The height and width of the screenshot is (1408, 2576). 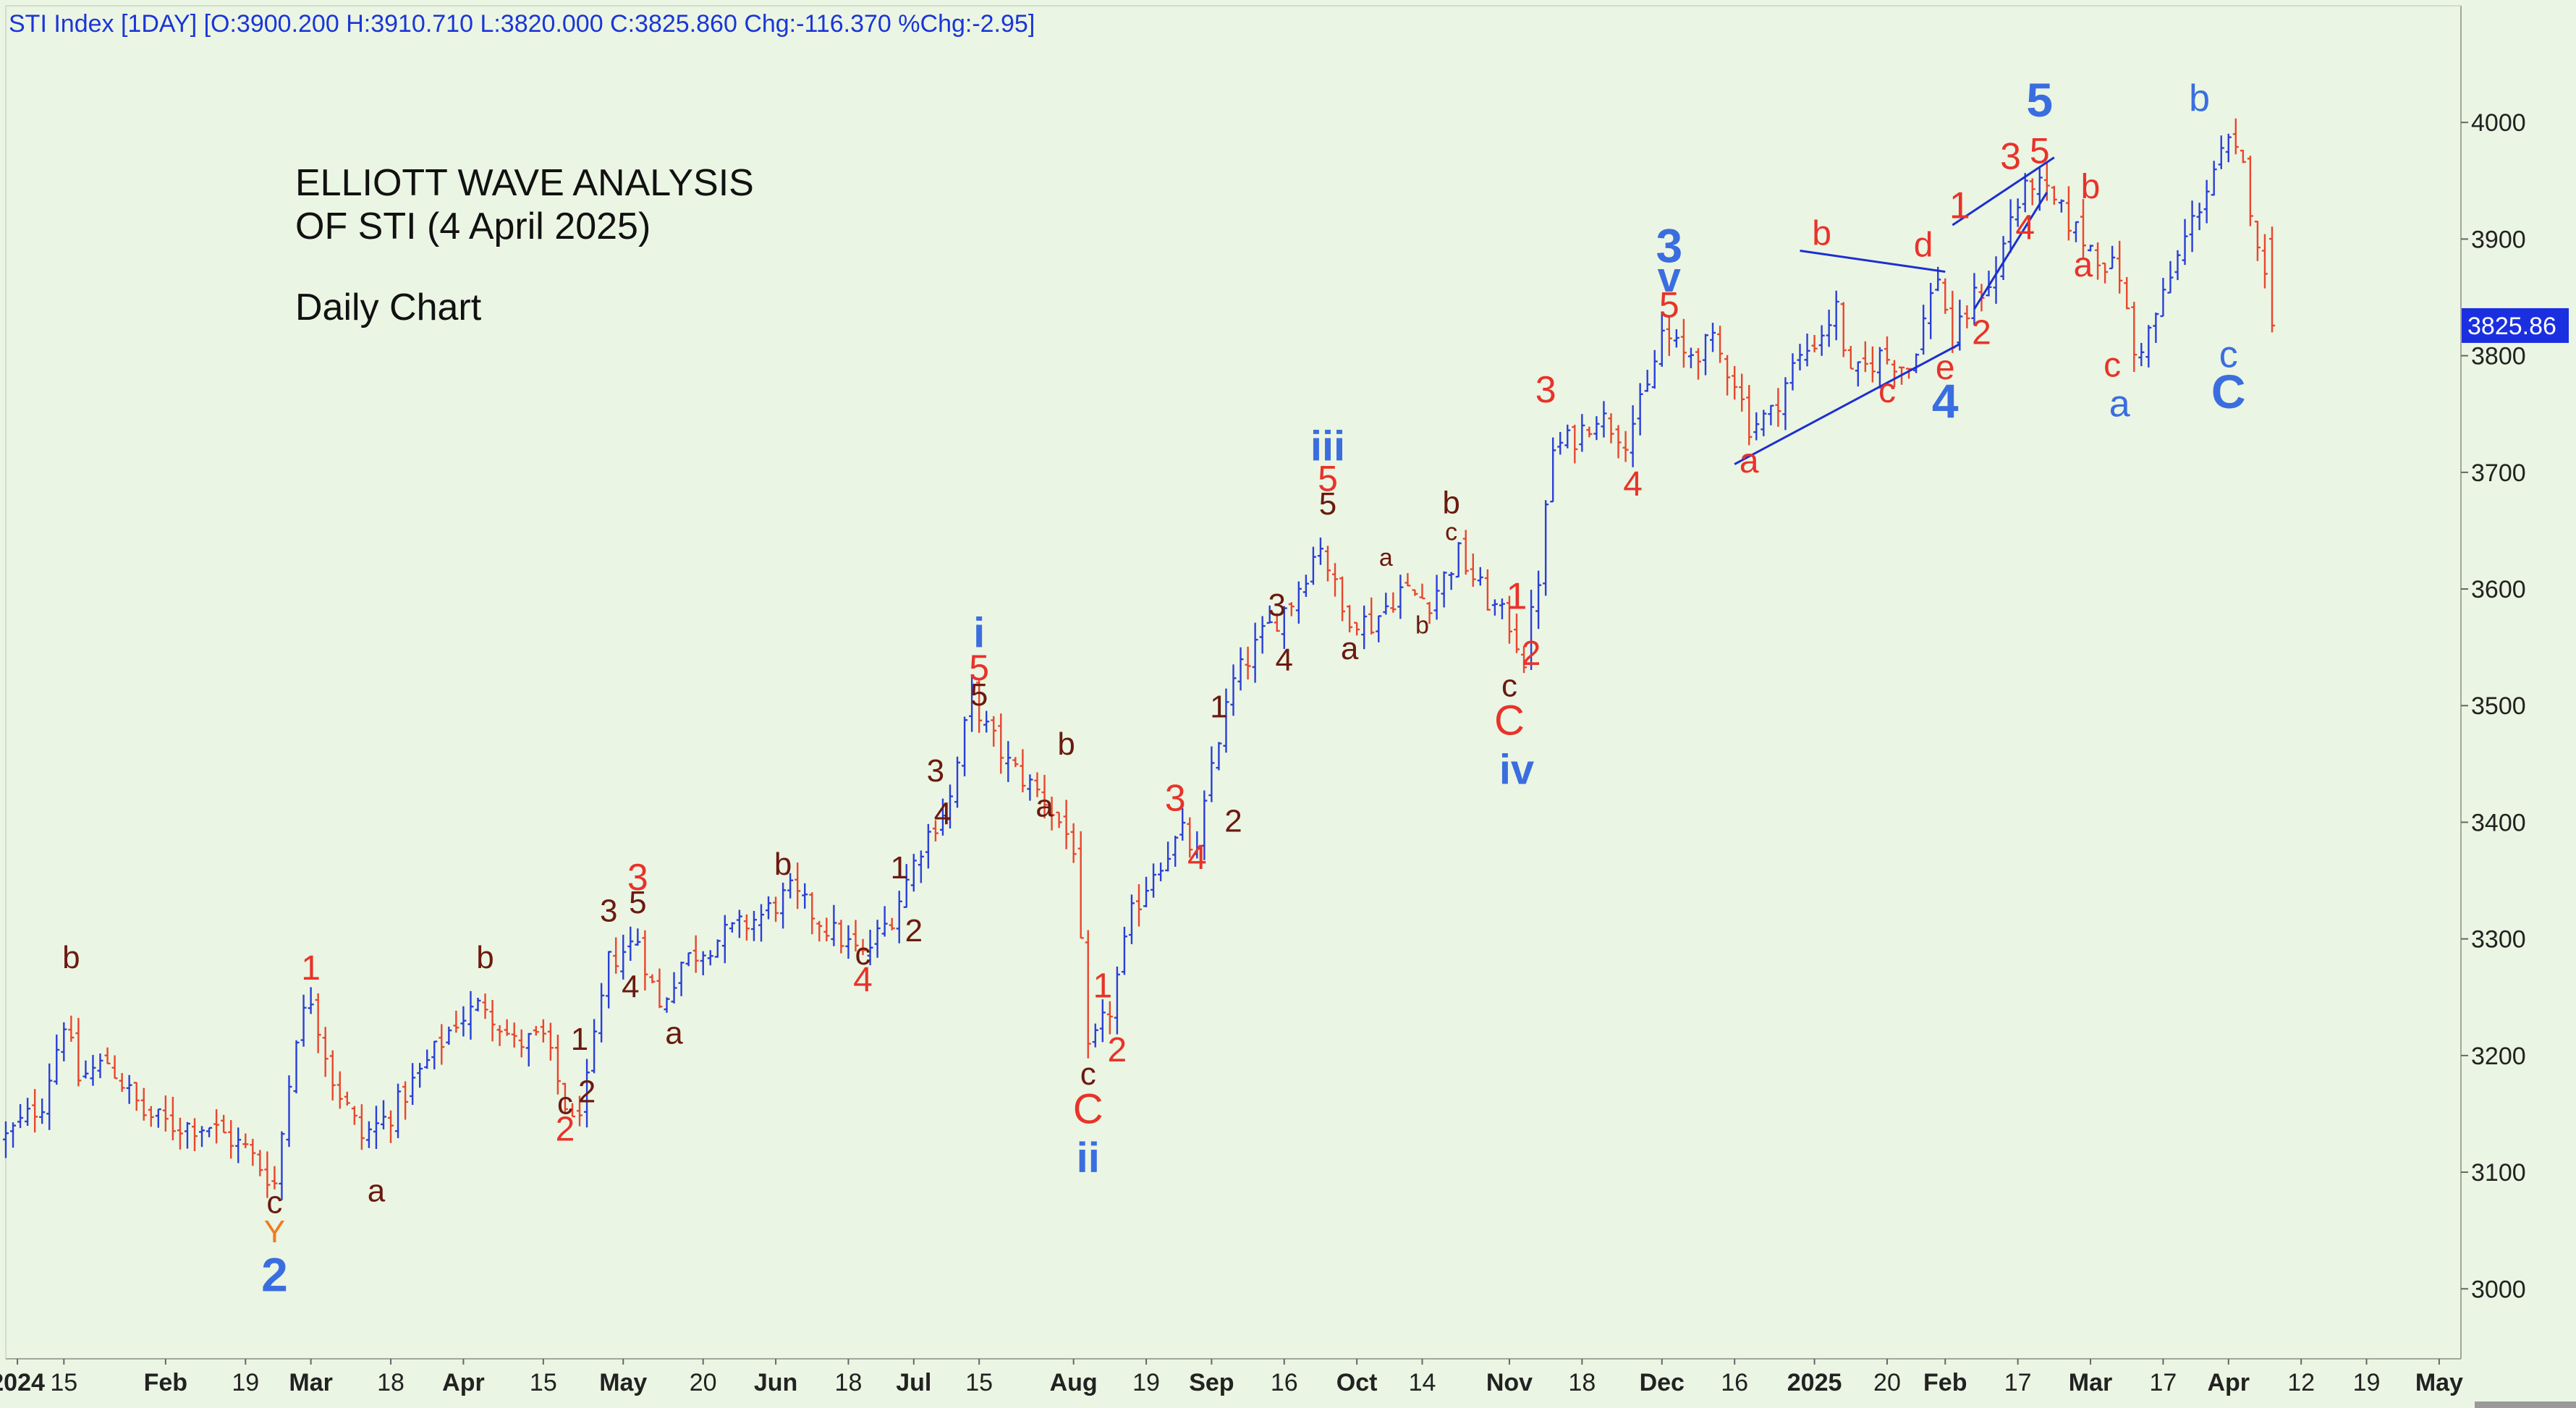 What do you see at coordinates (1582, 1382) in the screenshot?
I see `x-tick-label: 18` at bounding box center [1582, 1382].